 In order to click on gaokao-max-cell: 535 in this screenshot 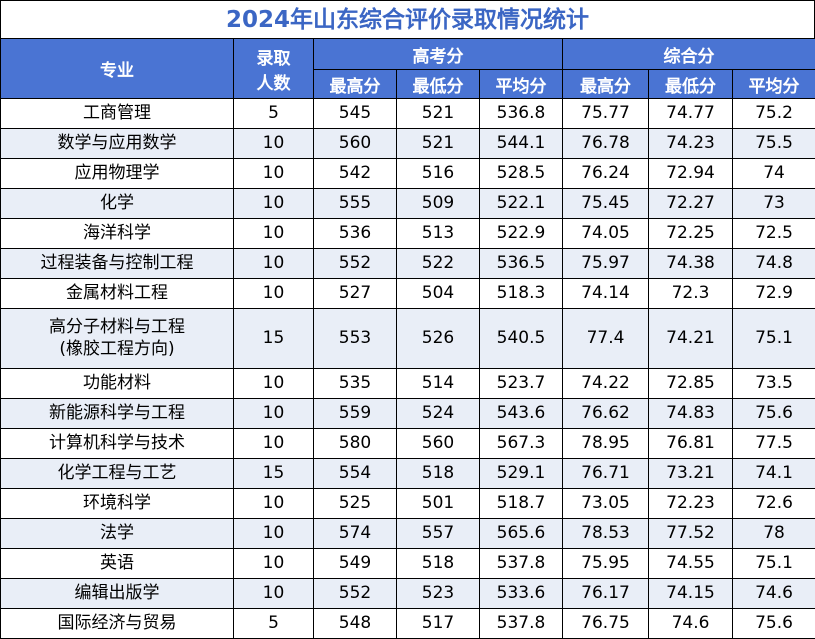, I will do `click(355, 383)`.